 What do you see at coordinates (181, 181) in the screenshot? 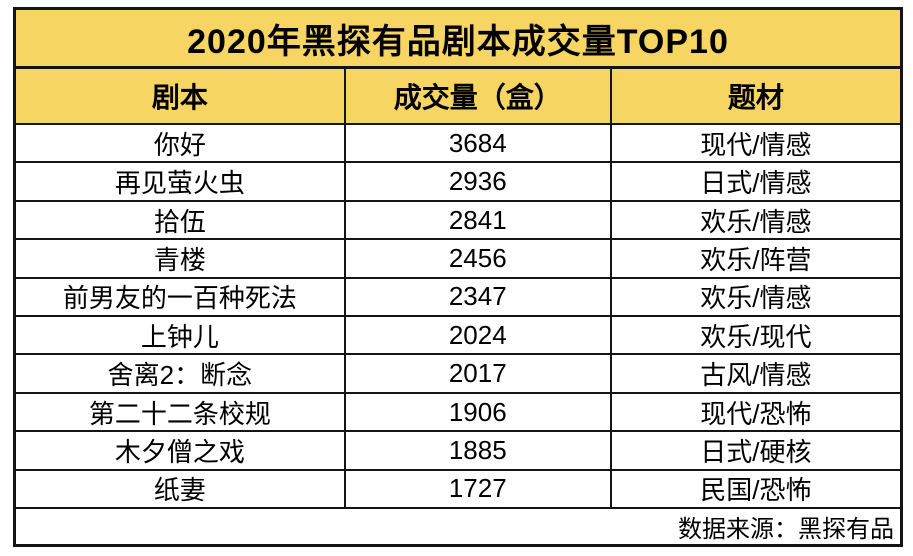
I see `cell-script: 再见萤火虫` at bounding box center [181, 181].